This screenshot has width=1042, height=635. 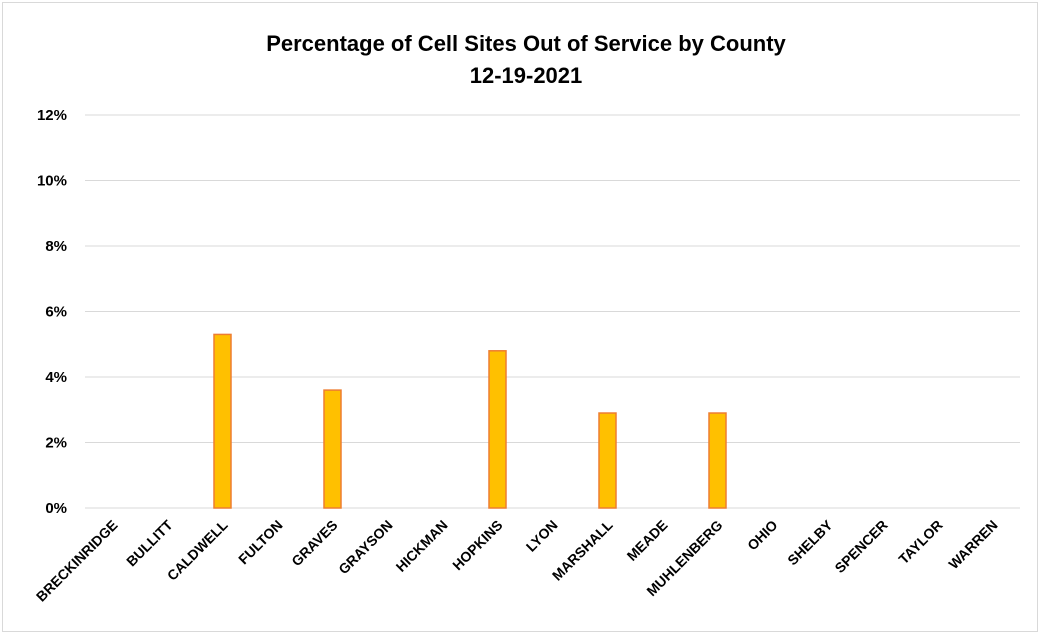 I want to click on y-tick-label: 12%, so click(x=52, y=115).